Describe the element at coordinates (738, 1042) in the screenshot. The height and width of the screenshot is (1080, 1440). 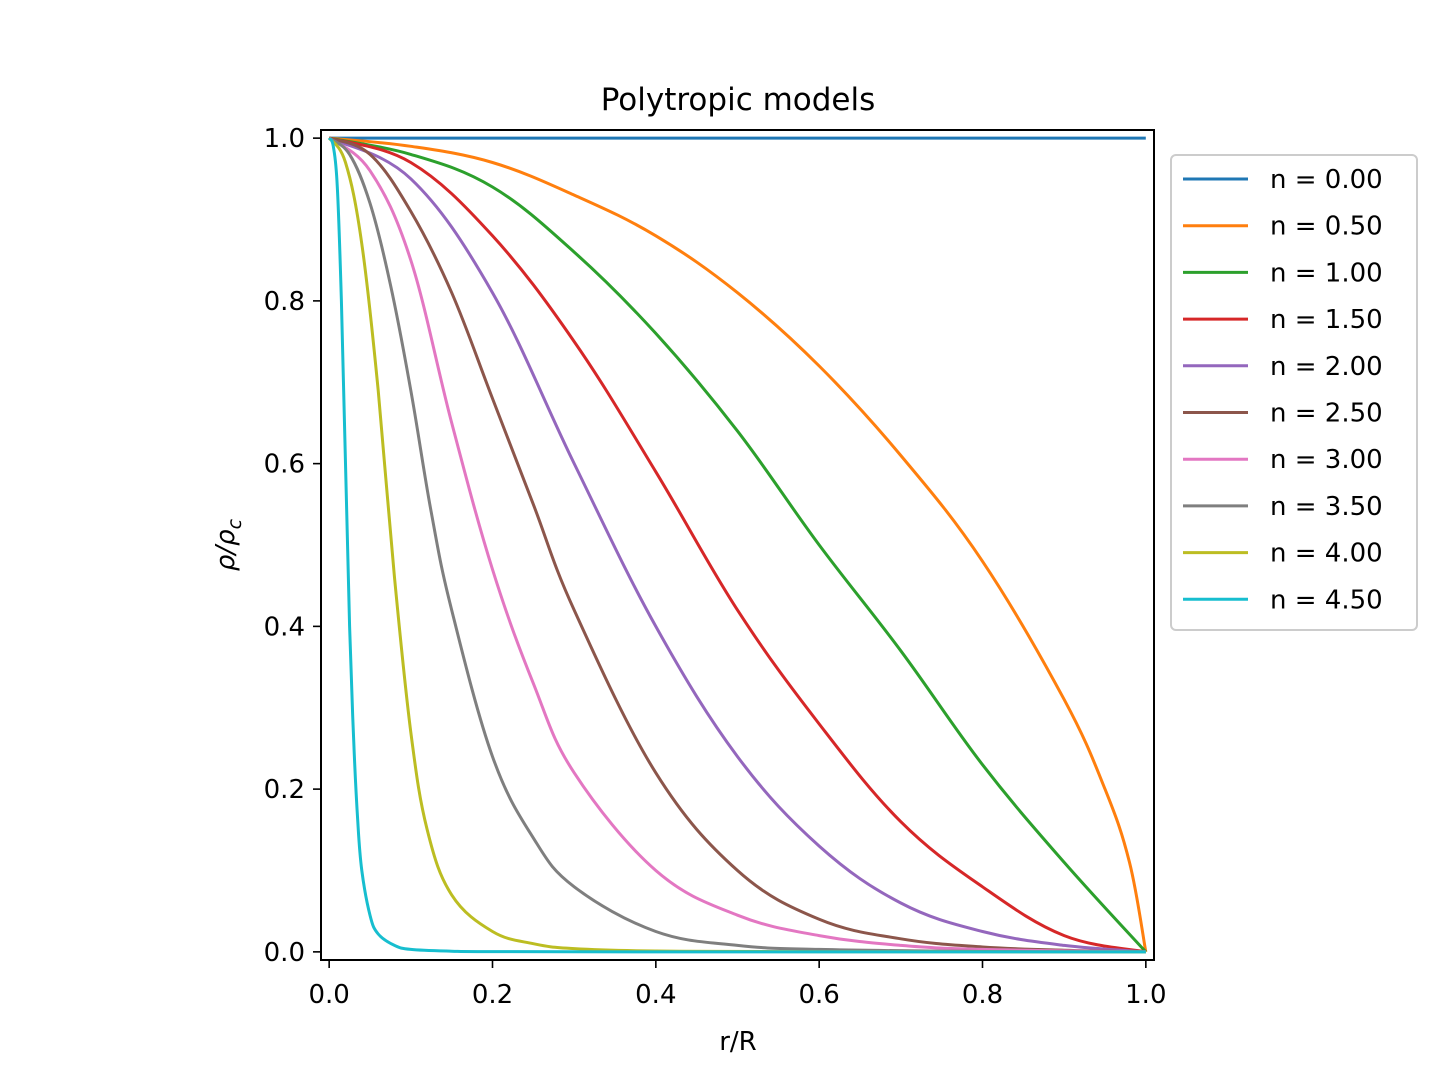
I see `x-axis-label: r/R` at that location.